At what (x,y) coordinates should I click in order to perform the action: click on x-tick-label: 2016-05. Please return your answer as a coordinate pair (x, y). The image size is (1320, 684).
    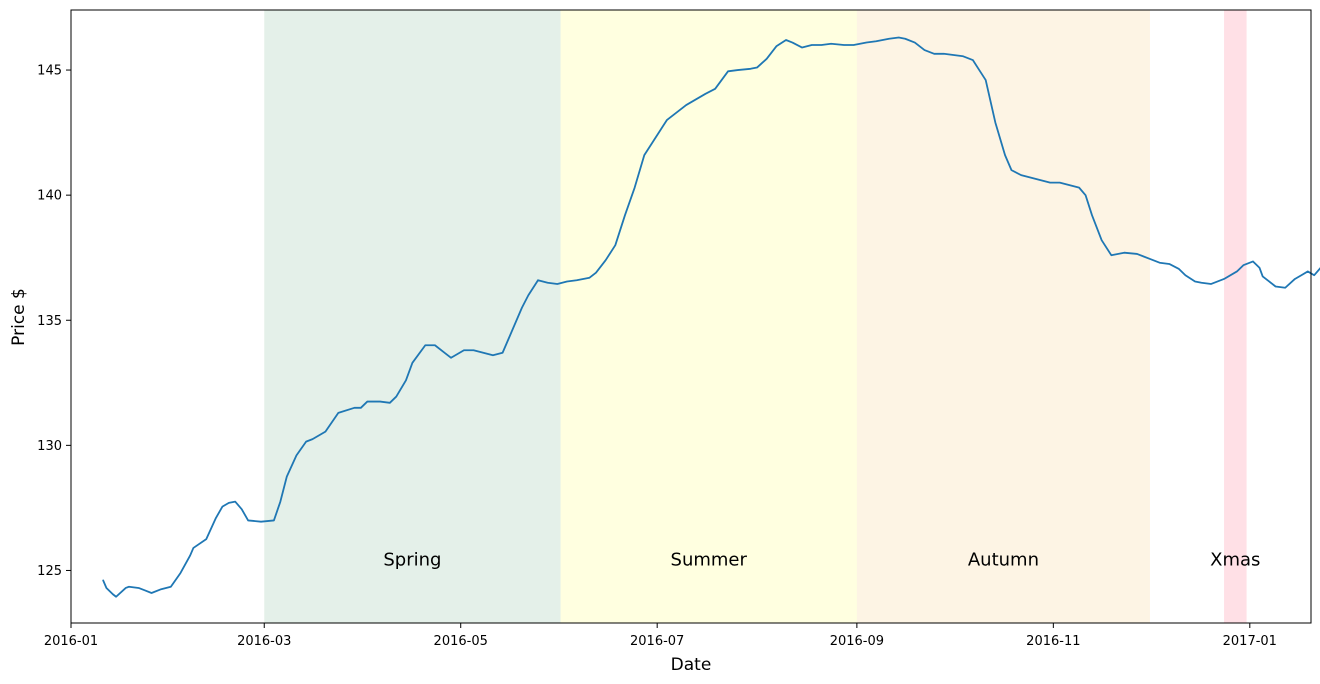
    Looking at the image, I should click on (461, 641).